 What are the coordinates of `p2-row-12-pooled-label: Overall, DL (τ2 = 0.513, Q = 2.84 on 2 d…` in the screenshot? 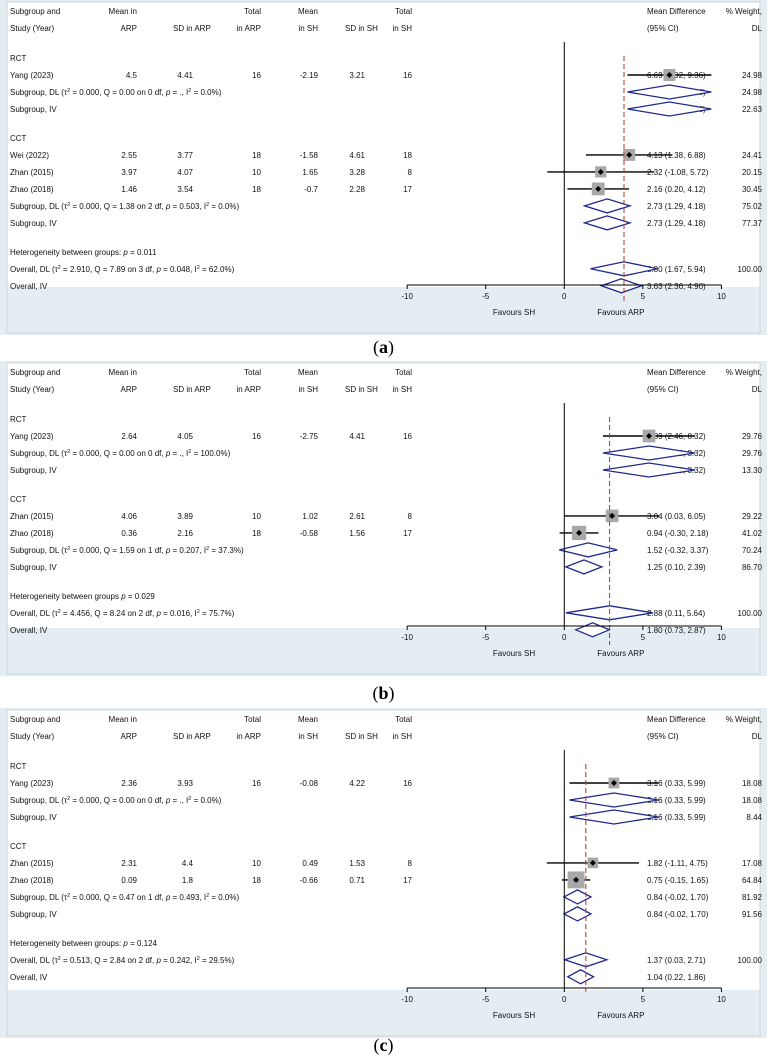 It's located at (122, 960).